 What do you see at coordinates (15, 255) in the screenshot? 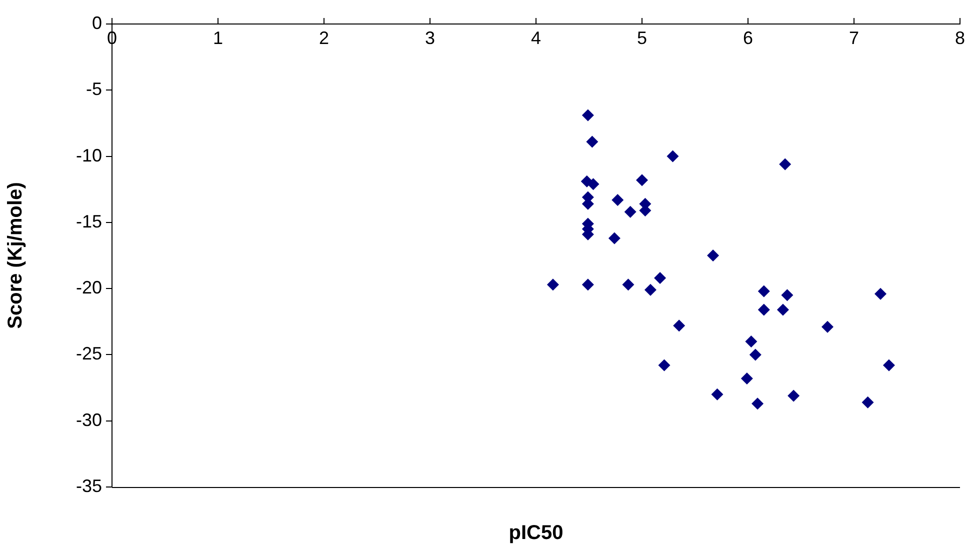
I see `y-axis-title: Score (Kj/mole)` at bounding box center [15, 255].